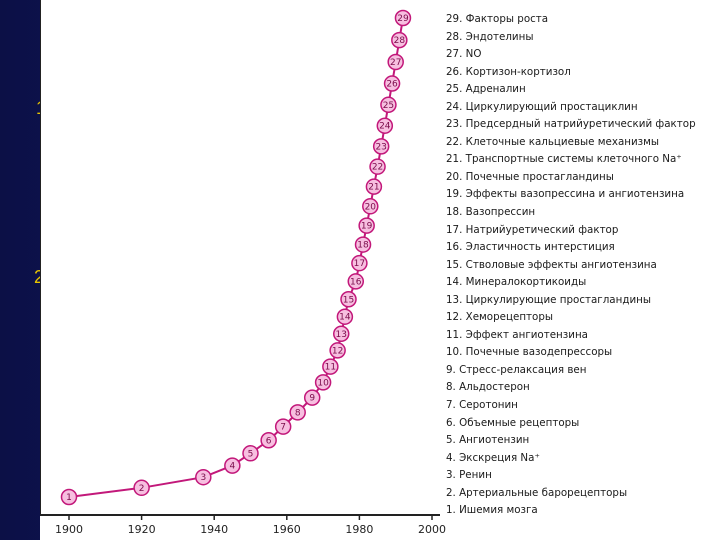  I want to click on data-point-label-17: 17, so click(359, 264).